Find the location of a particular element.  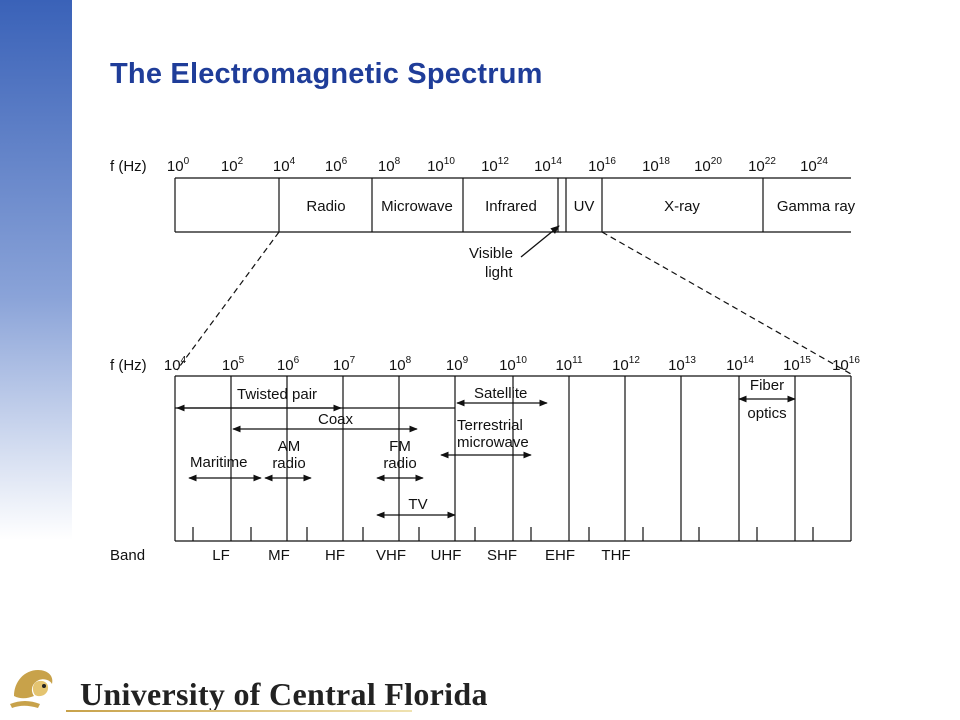

band-label-thf: THF is located at coordinates (615, 555).